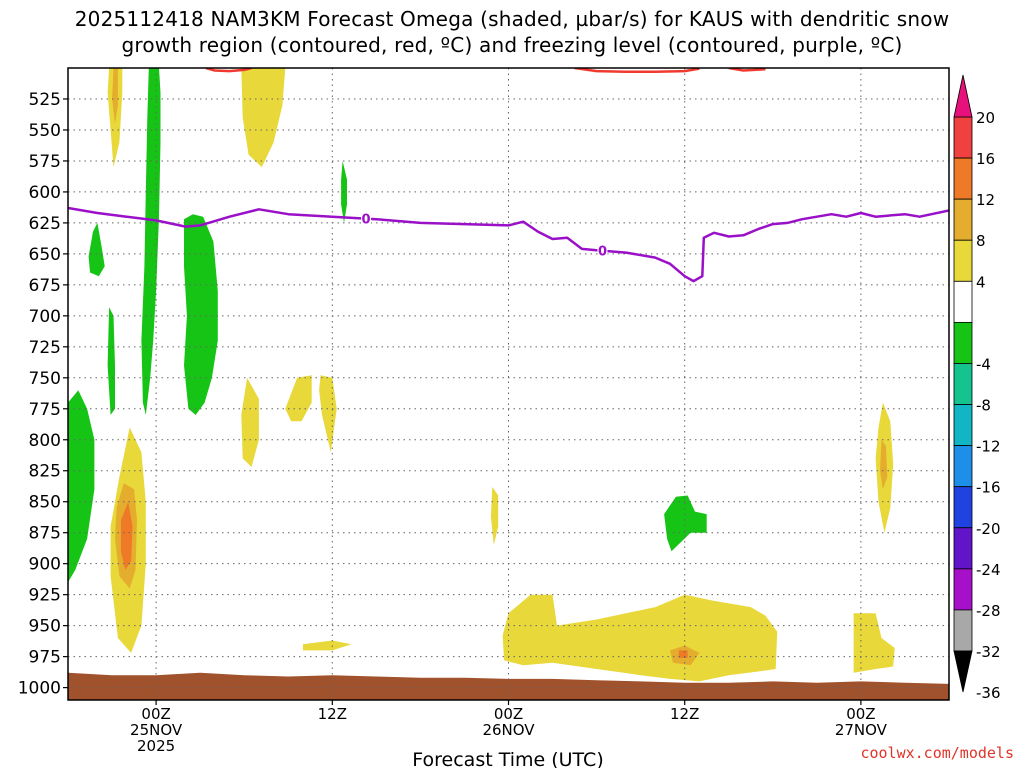 Image resolution: width=1024 pixels, height=768 pixels. I want to click on y-tick-label-825: 825, so click(45, 472).